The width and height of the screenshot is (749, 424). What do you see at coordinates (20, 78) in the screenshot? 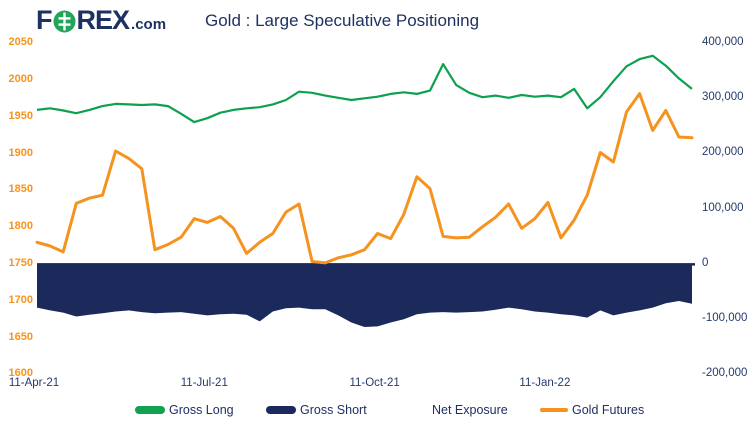
I see `left-axis-tick: 2000` at bounding box center [20, 78].